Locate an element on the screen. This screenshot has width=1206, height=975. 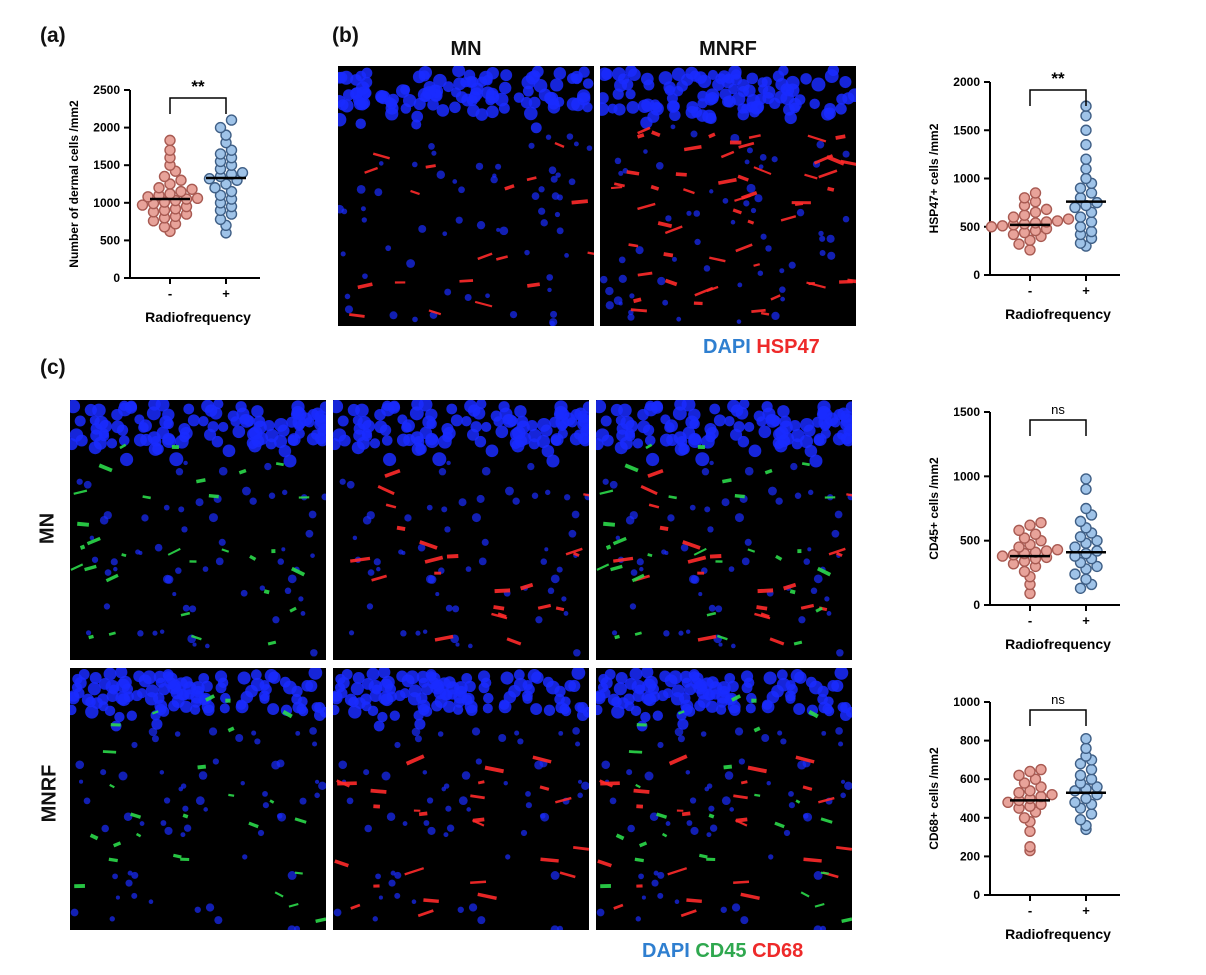
y-axis-label: HSP47+ cells /mm2 is located at coordinates (934, 178).